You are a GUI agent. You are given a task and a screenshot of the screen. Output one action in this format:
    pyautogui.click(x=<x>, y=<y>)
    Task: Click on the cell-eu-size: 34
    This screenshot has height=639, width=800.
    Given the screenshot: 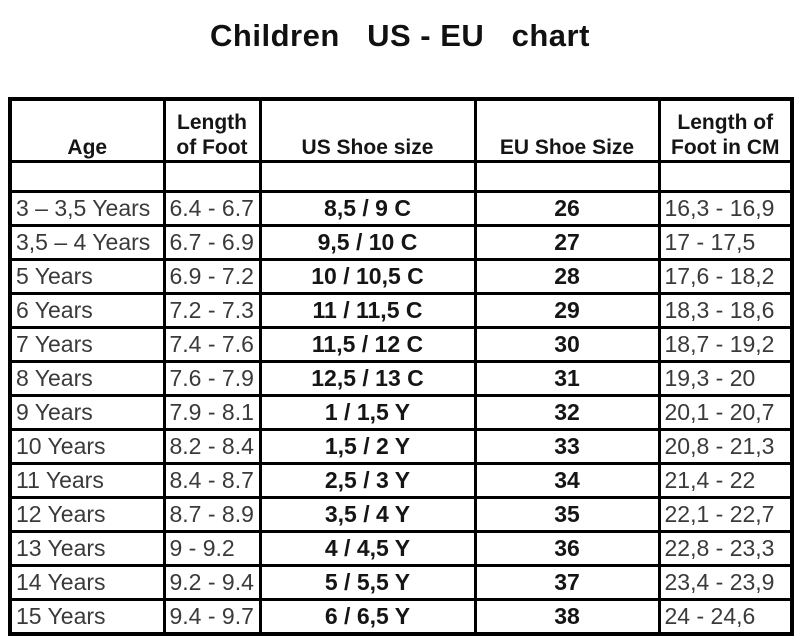 What is the action you would take?
    pyautogui.click(x=567, y=480)
    